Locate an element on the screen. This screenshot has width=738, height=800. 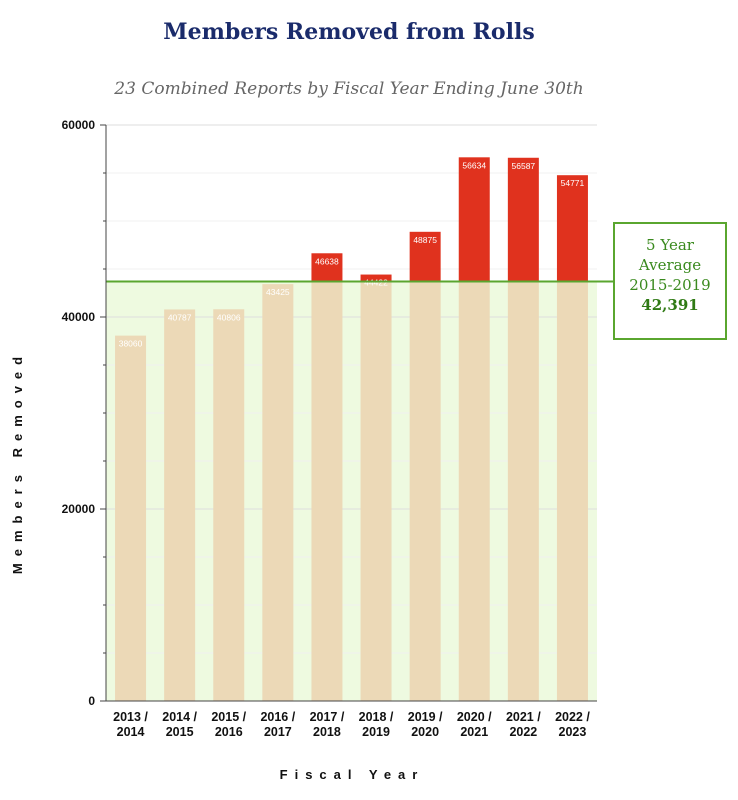
x-tick-label: 2020 / is located at coordinates (474, 717).